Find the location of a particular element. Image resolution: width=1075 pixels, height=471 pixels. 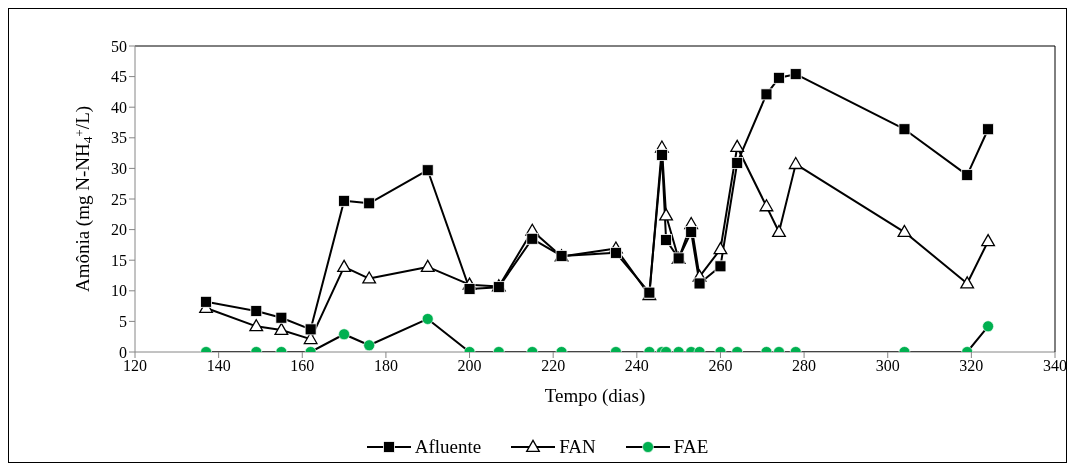

x-tick-label: 320 is located at coordinates (971, 366).